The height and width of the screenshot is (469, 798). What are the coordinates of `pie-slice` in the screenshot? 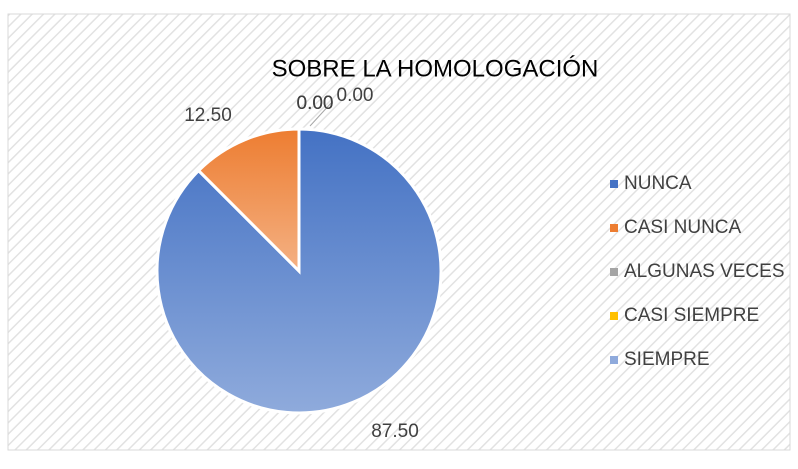 It's located at (248, 201).